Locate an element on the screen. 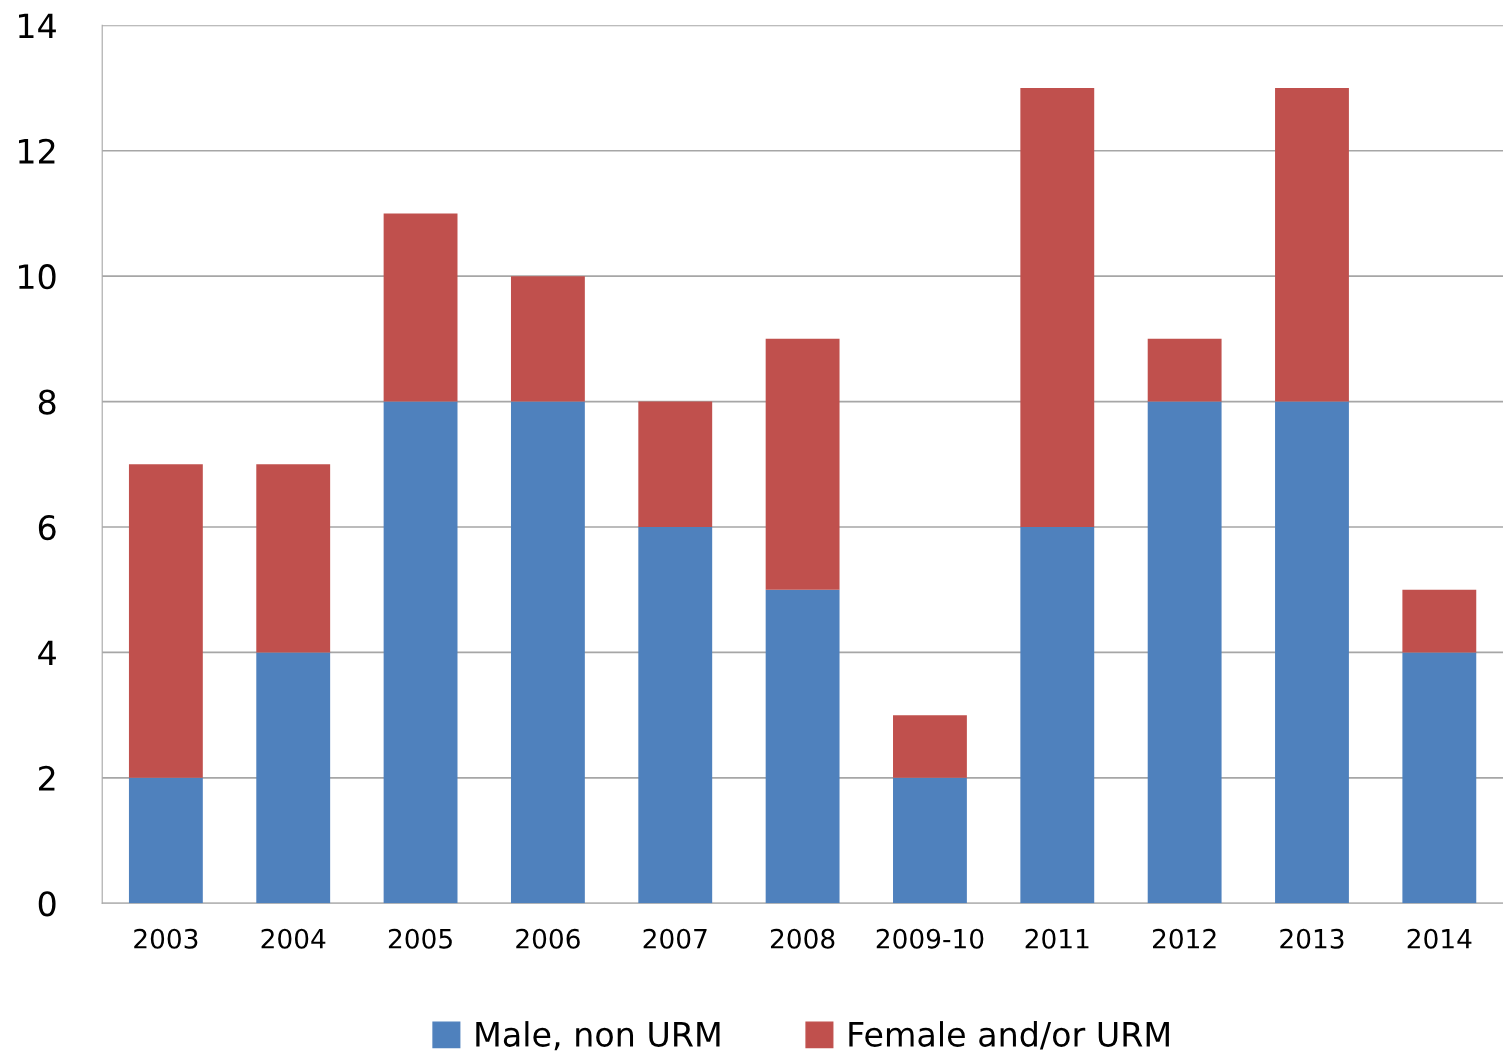  y-tick-label: 12 is located at coordinates (37, 151).